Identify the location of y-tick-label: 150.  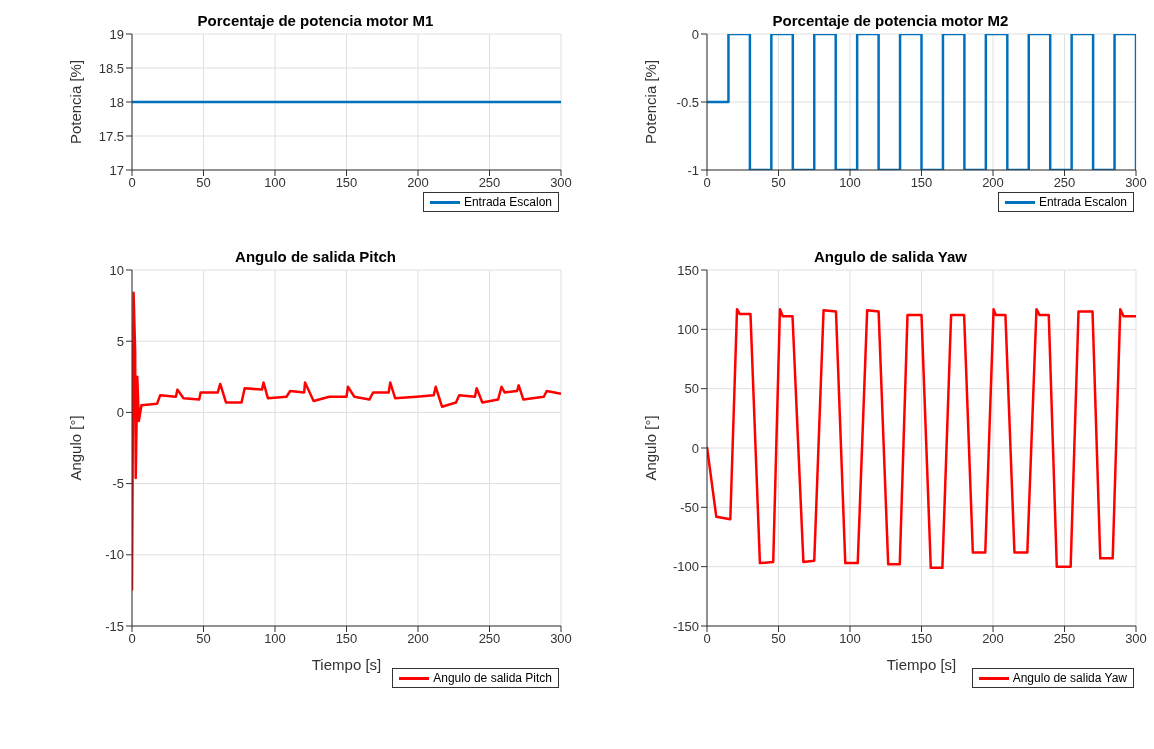
(688, 270).